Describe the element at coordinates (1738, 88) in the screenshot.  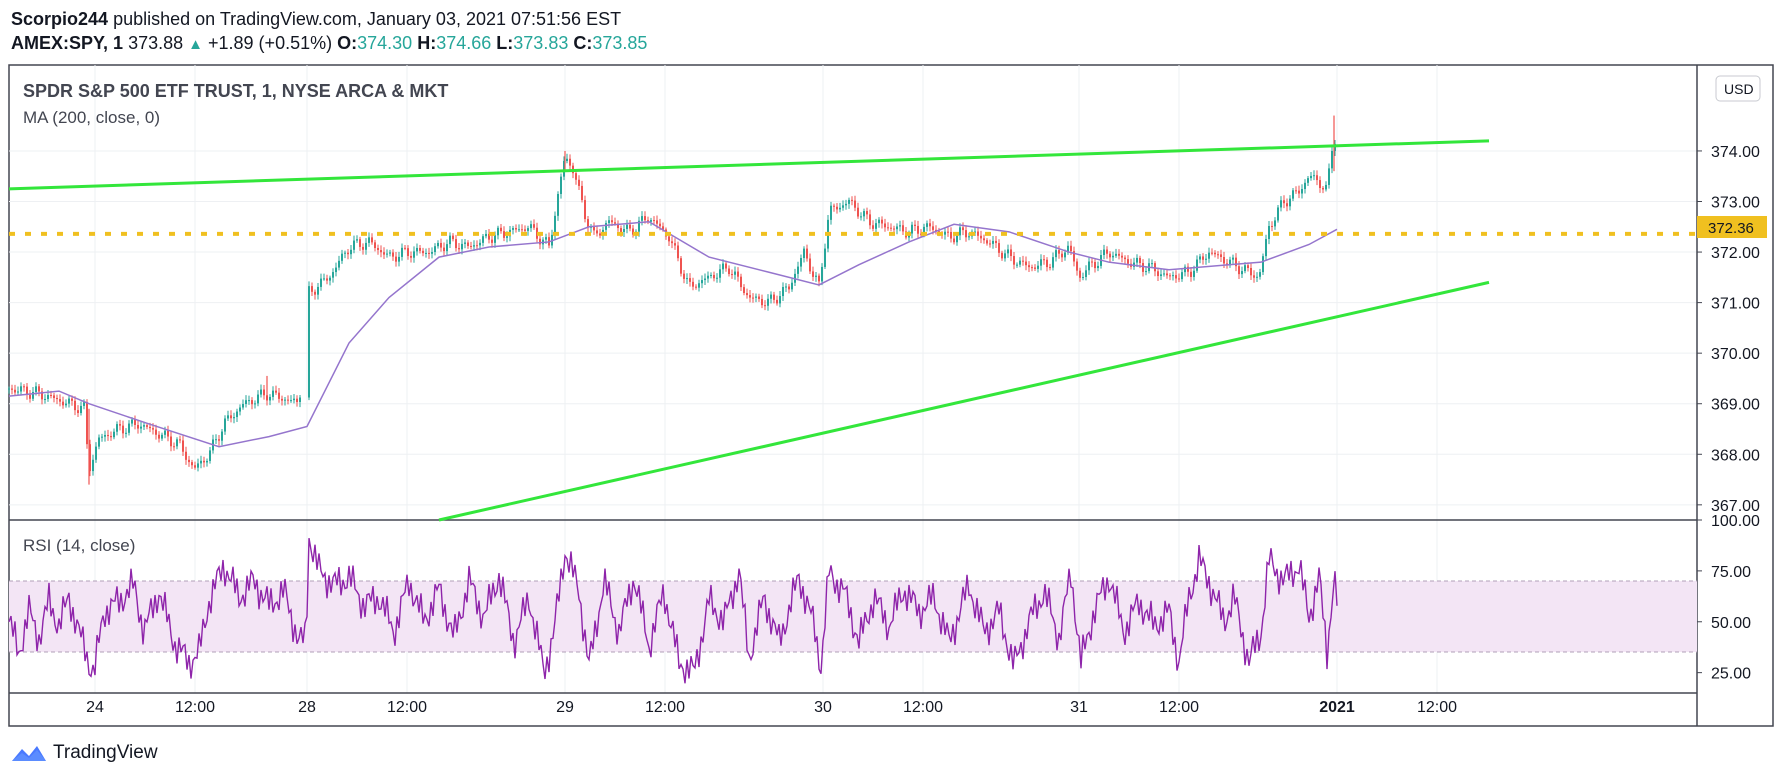
I see `currency-button` at that location.